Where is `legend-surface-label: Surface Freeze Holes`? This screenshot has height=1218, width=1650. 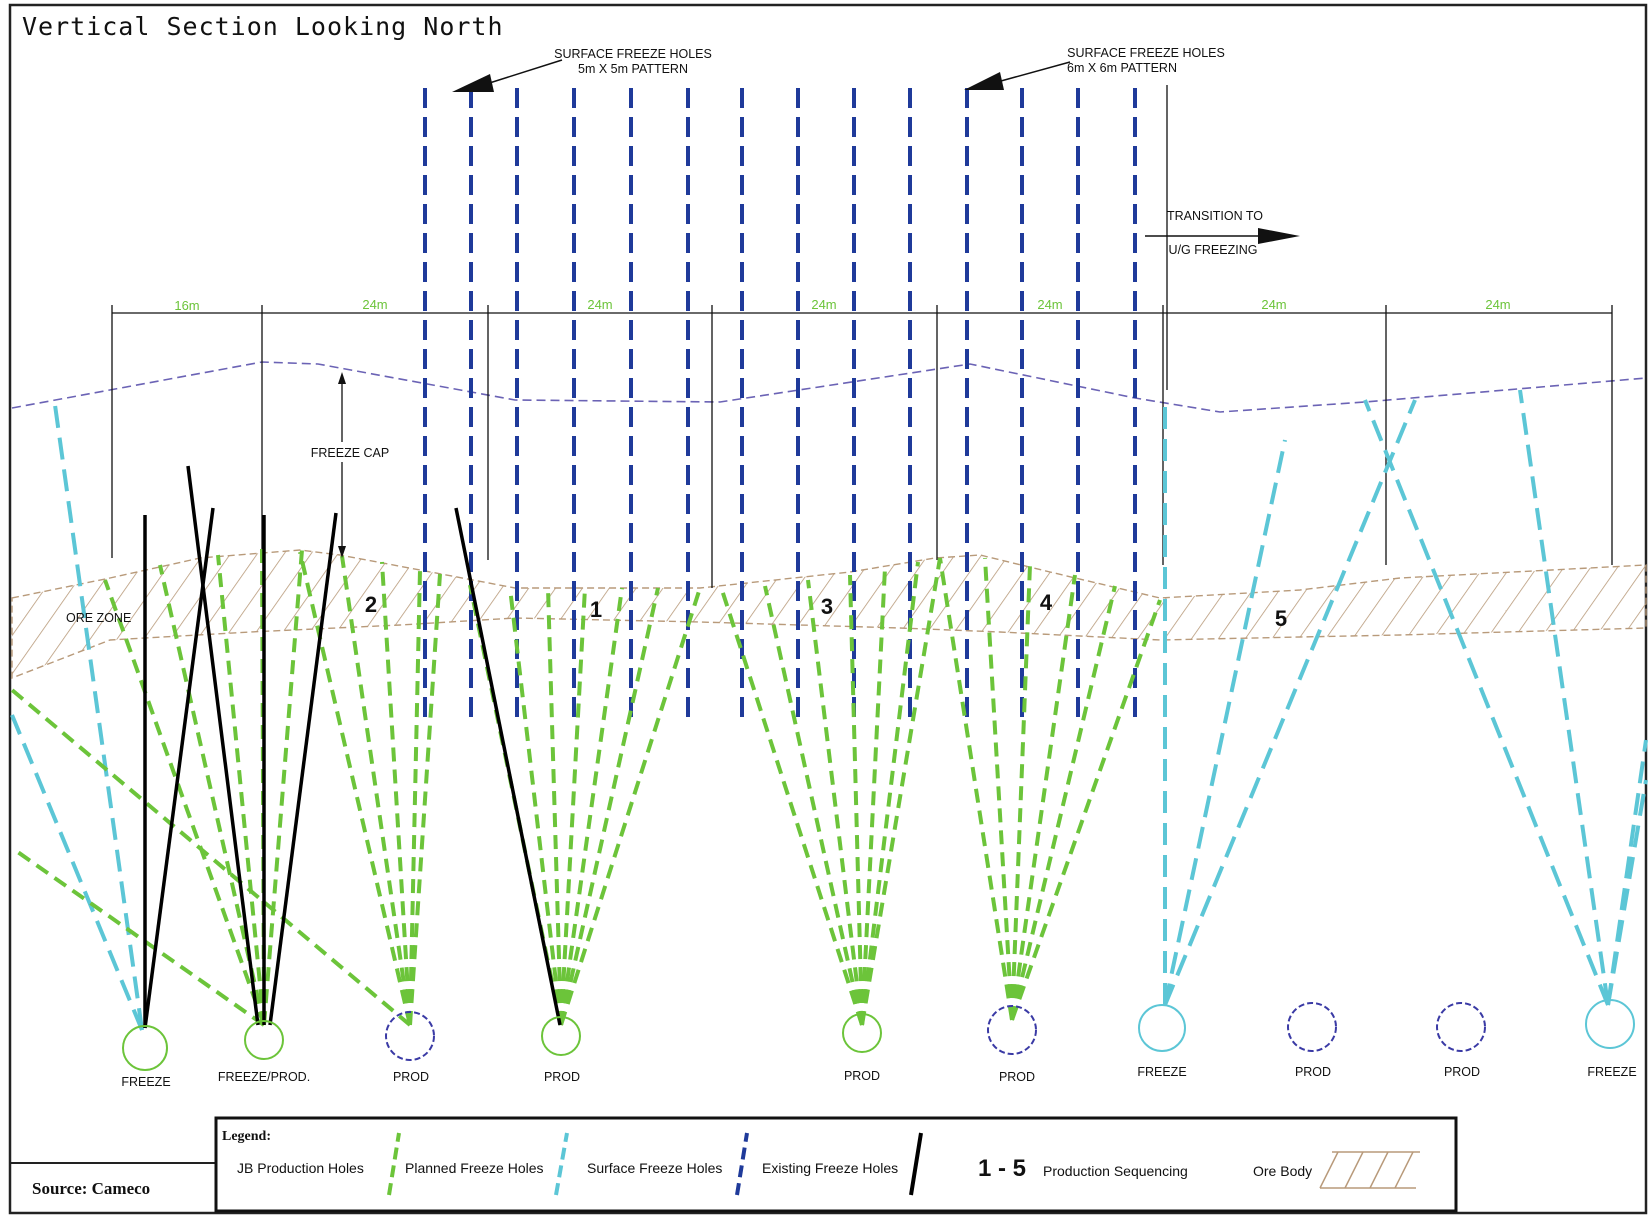
legend-surface-label: Surface Freeze Holes is located at coordinates (654, 1168).